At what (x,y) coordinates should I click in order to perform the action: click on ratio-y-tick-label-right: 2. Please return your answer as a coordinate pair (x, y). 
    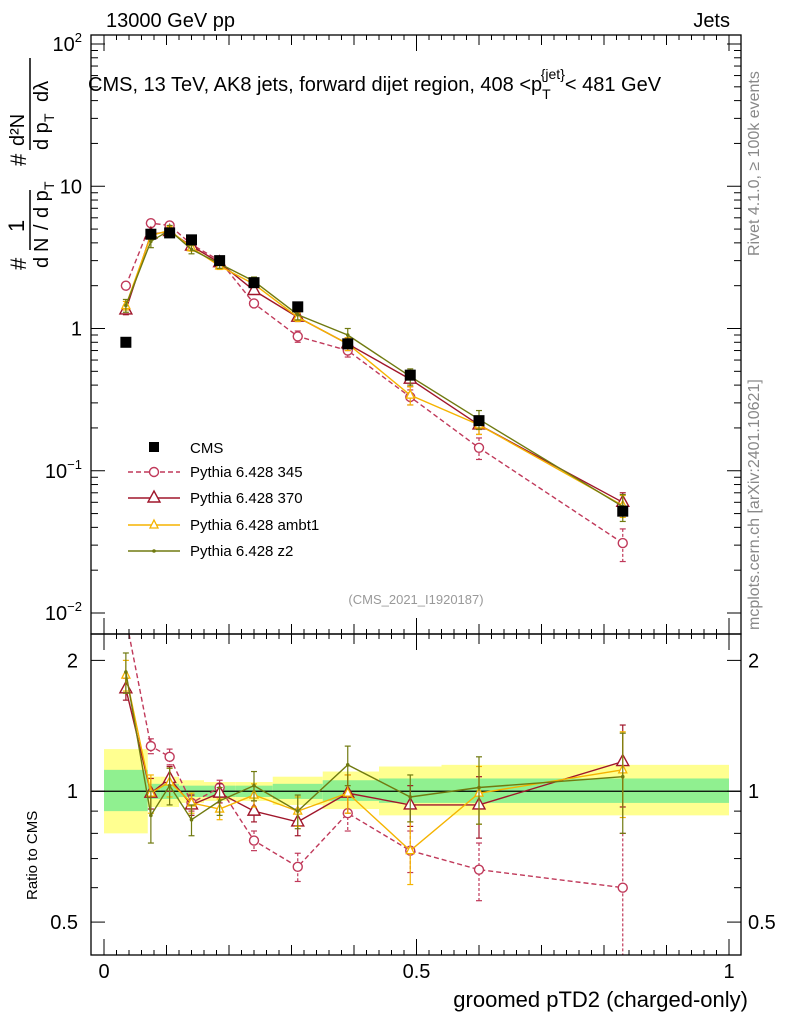
    Looking at the image, I should click on (753, 661).